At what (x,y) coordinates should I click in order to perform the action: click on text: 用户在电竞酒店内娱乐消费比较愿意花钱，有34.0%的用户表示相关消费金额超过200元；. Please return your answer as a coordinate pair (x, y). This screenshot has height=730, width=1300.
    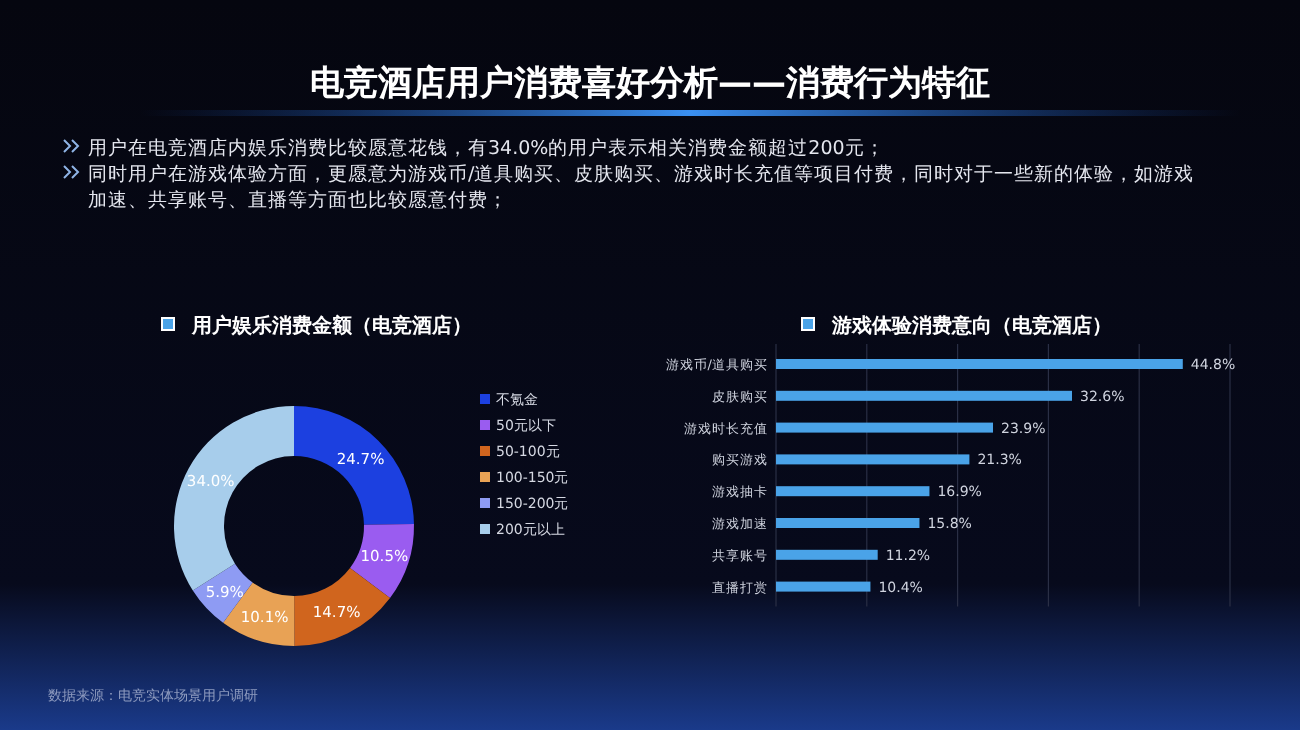
    Looking at the image, I should click on (486, 148).